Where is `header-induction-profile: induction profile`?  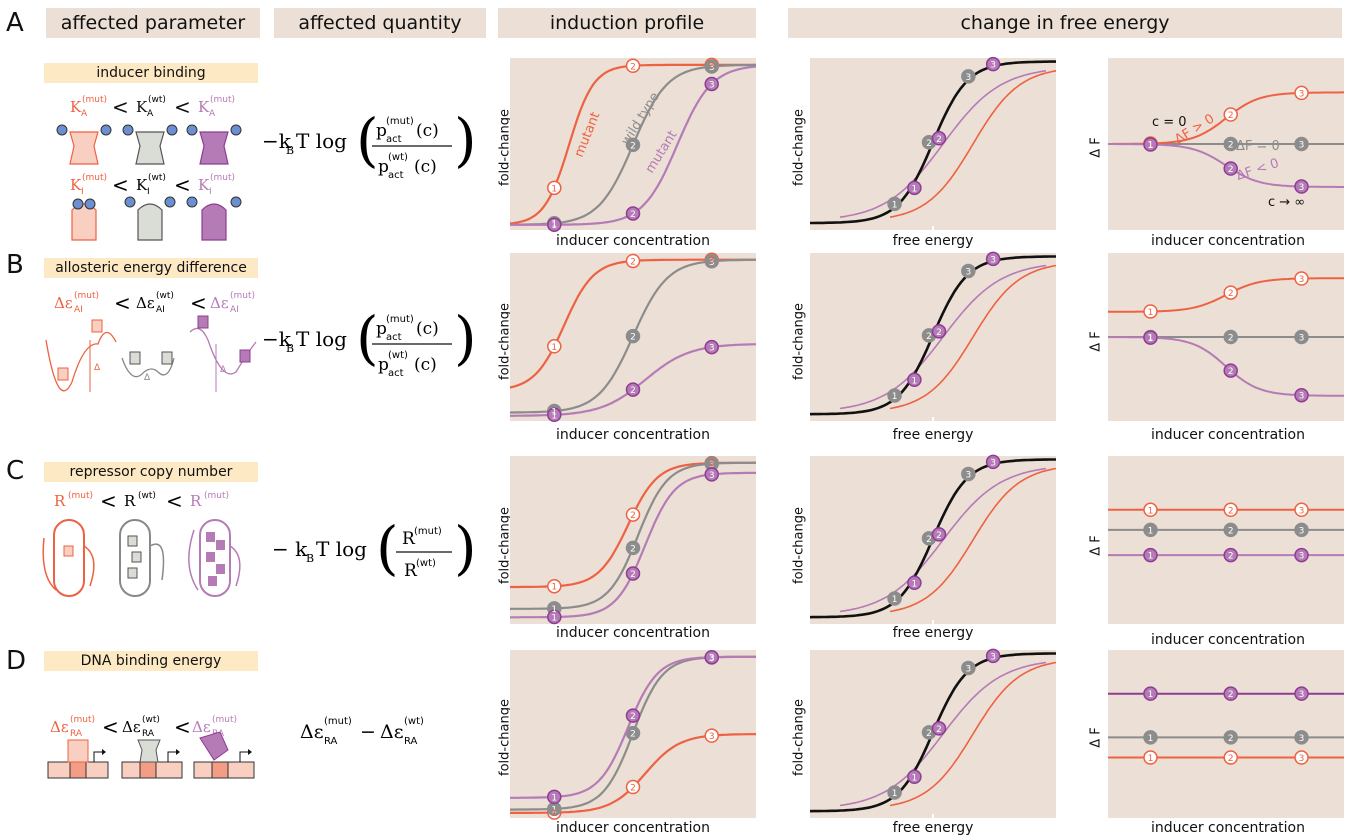 header-induction-profile: induction profile is located at coordinates (627, 23).